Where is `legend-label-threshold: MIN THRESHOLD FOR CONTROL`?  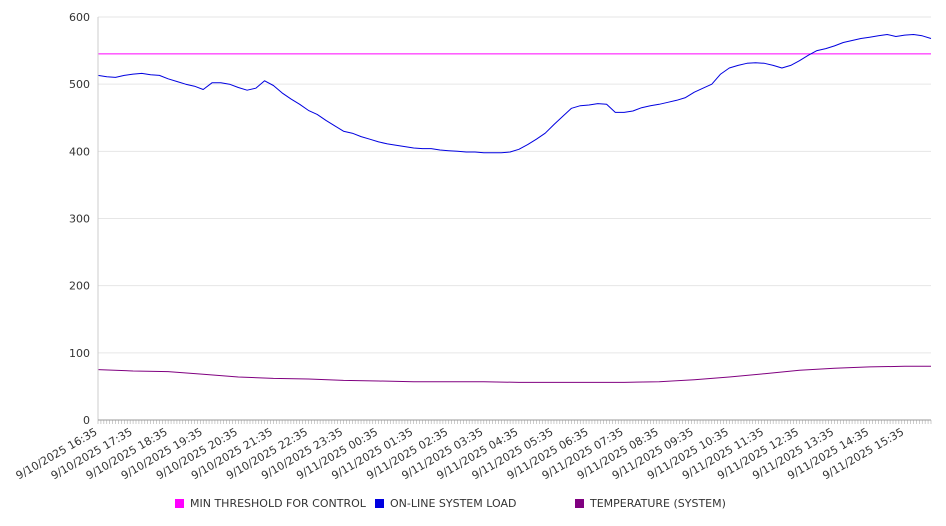
legend-label-threshold: MIN THRESHOLD FOR CONTROL is located at coordinates (278, 503).